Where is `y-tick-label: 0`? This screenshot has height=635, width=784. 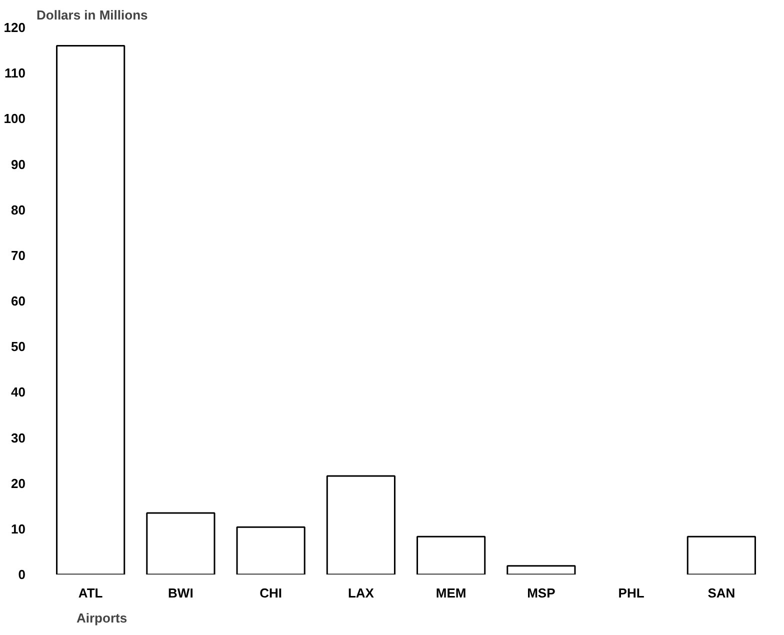 y-tick-label: 0 is located at coordinates (22, 574).